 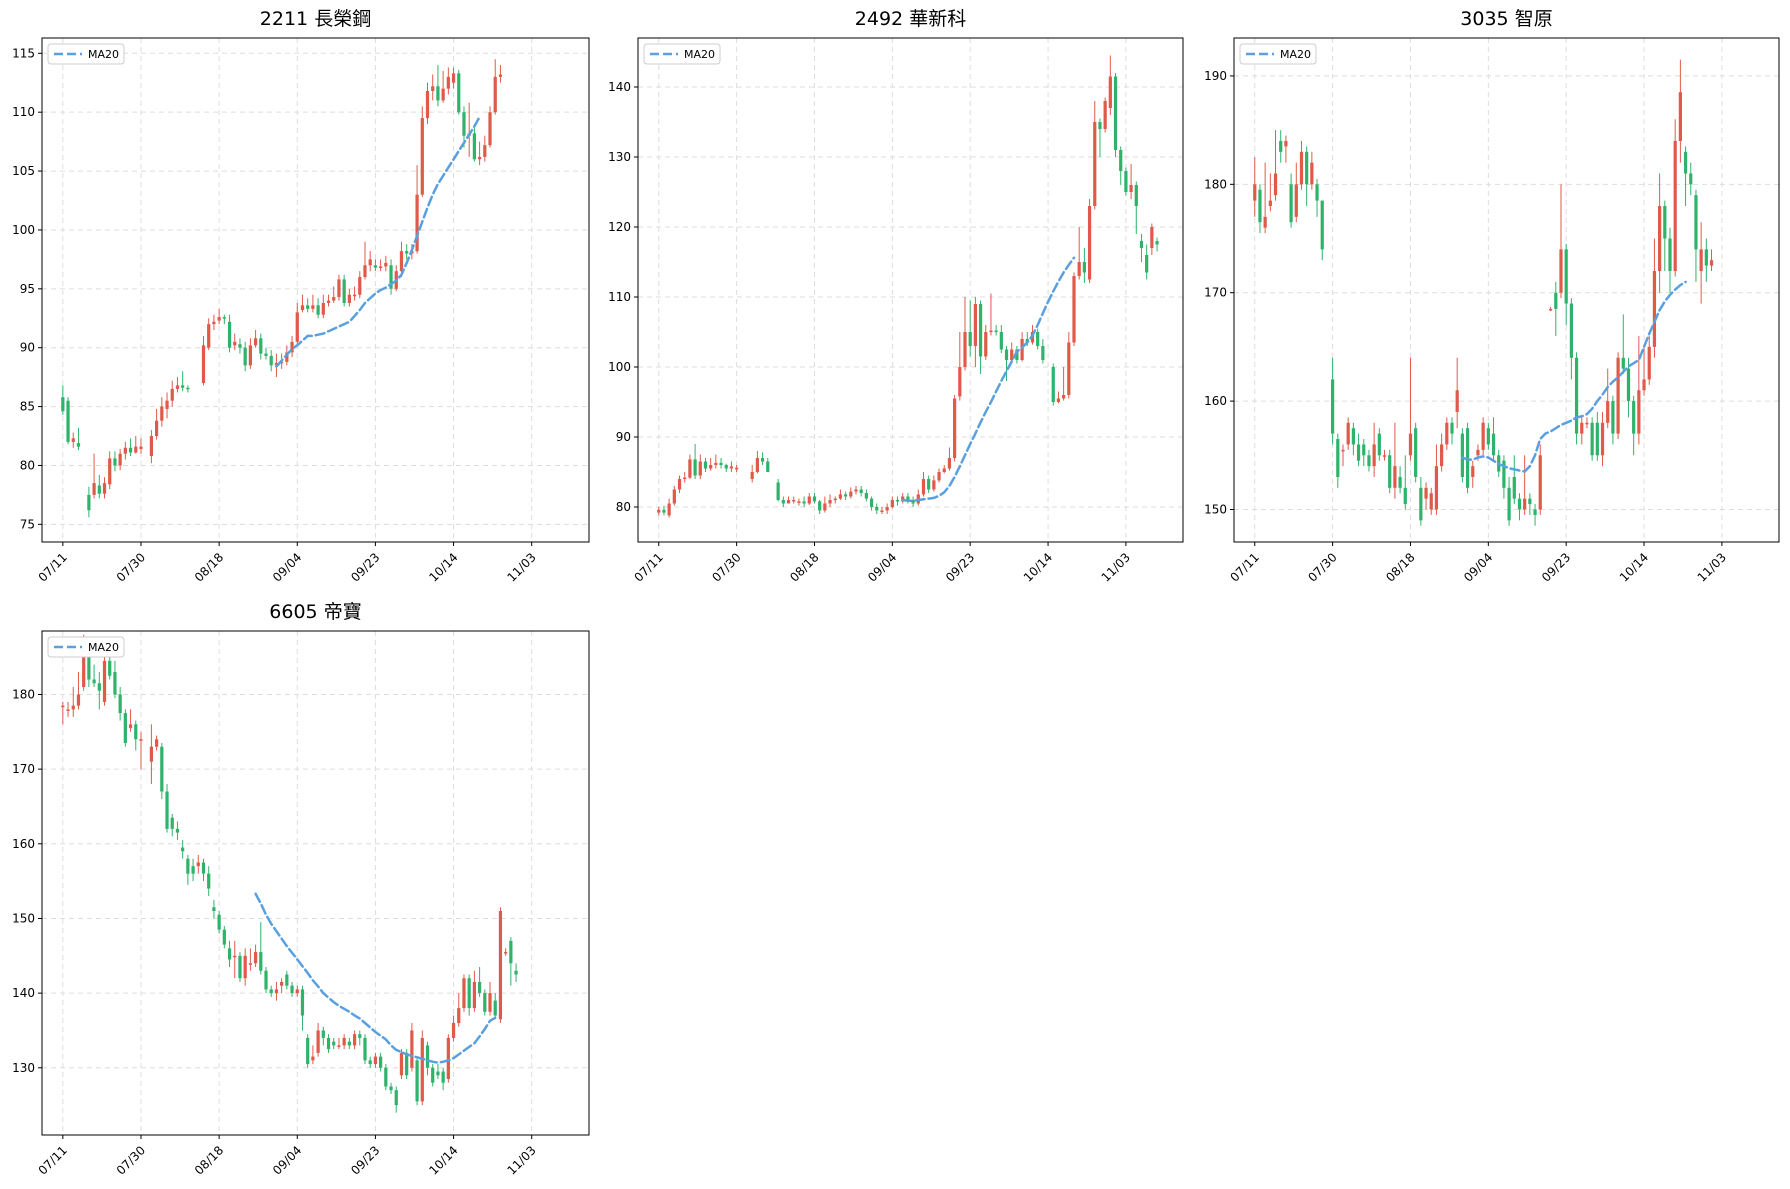 What do you see at coordinates (315, 19) in the screenshot?
I see `chart-title: 2211 長榮鋼` at bounding box center [315, 19].